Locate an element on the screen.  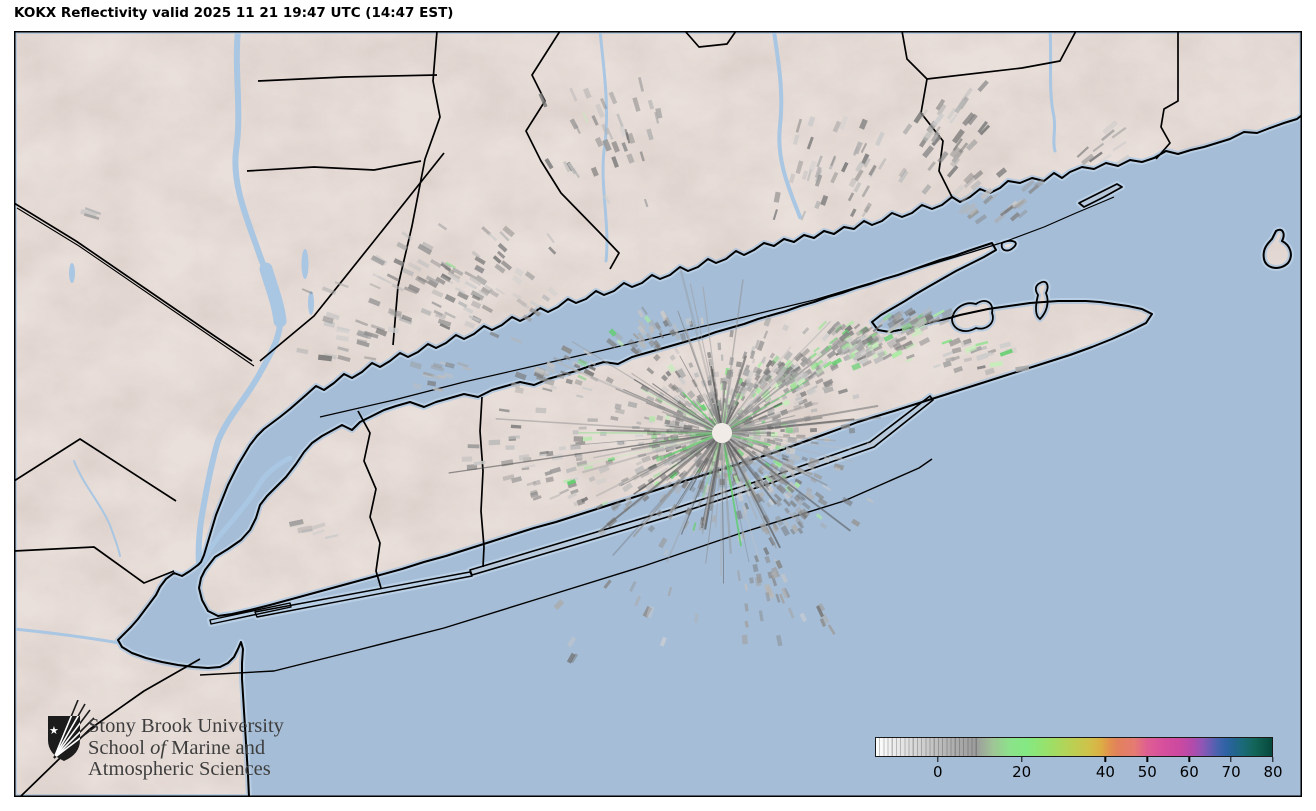
shield-rays-inner is located at coordinates (66, 737).